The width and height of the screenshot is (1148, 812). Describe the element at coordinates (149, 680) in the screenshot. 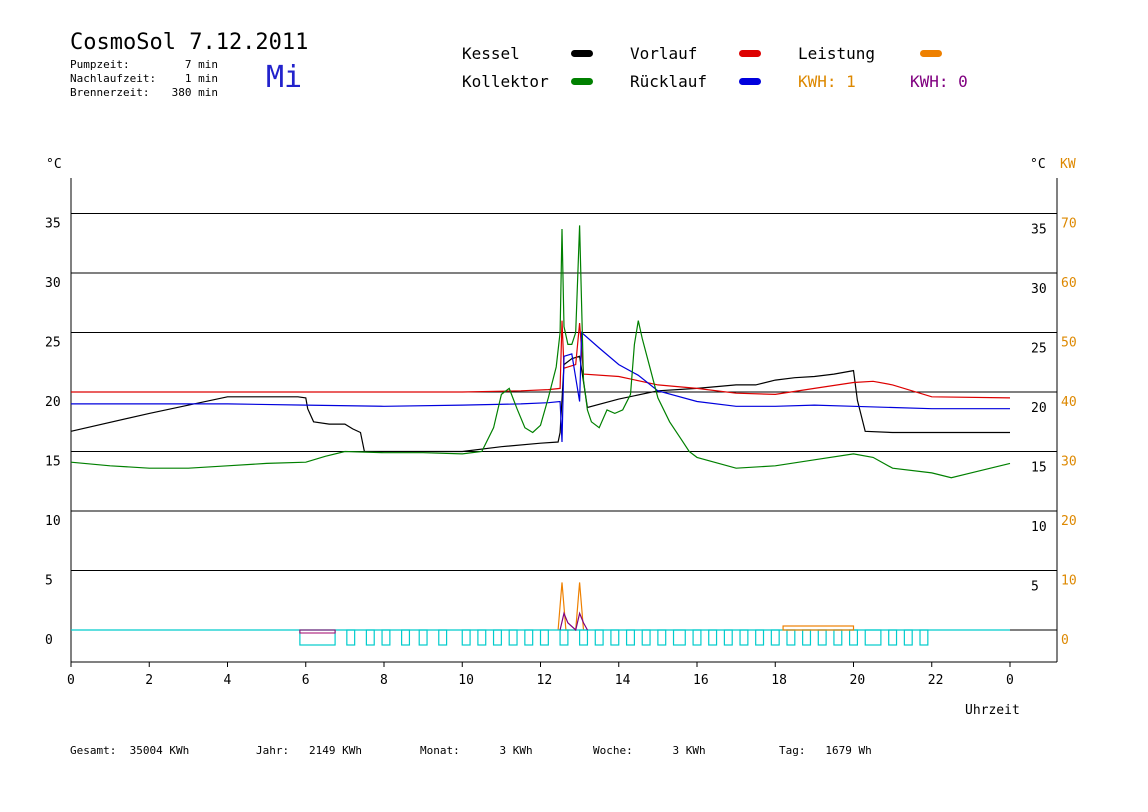

I see `x-tick-label: 2` at that location.